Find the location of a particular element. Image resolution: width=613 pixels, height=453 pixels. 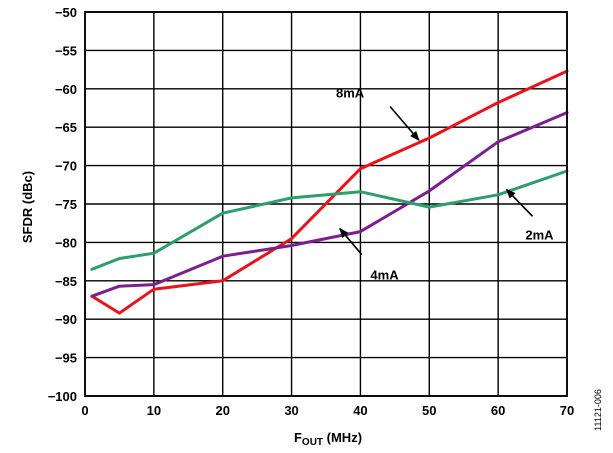

x-tick-label: 60 is located at coordinates (498, 410).